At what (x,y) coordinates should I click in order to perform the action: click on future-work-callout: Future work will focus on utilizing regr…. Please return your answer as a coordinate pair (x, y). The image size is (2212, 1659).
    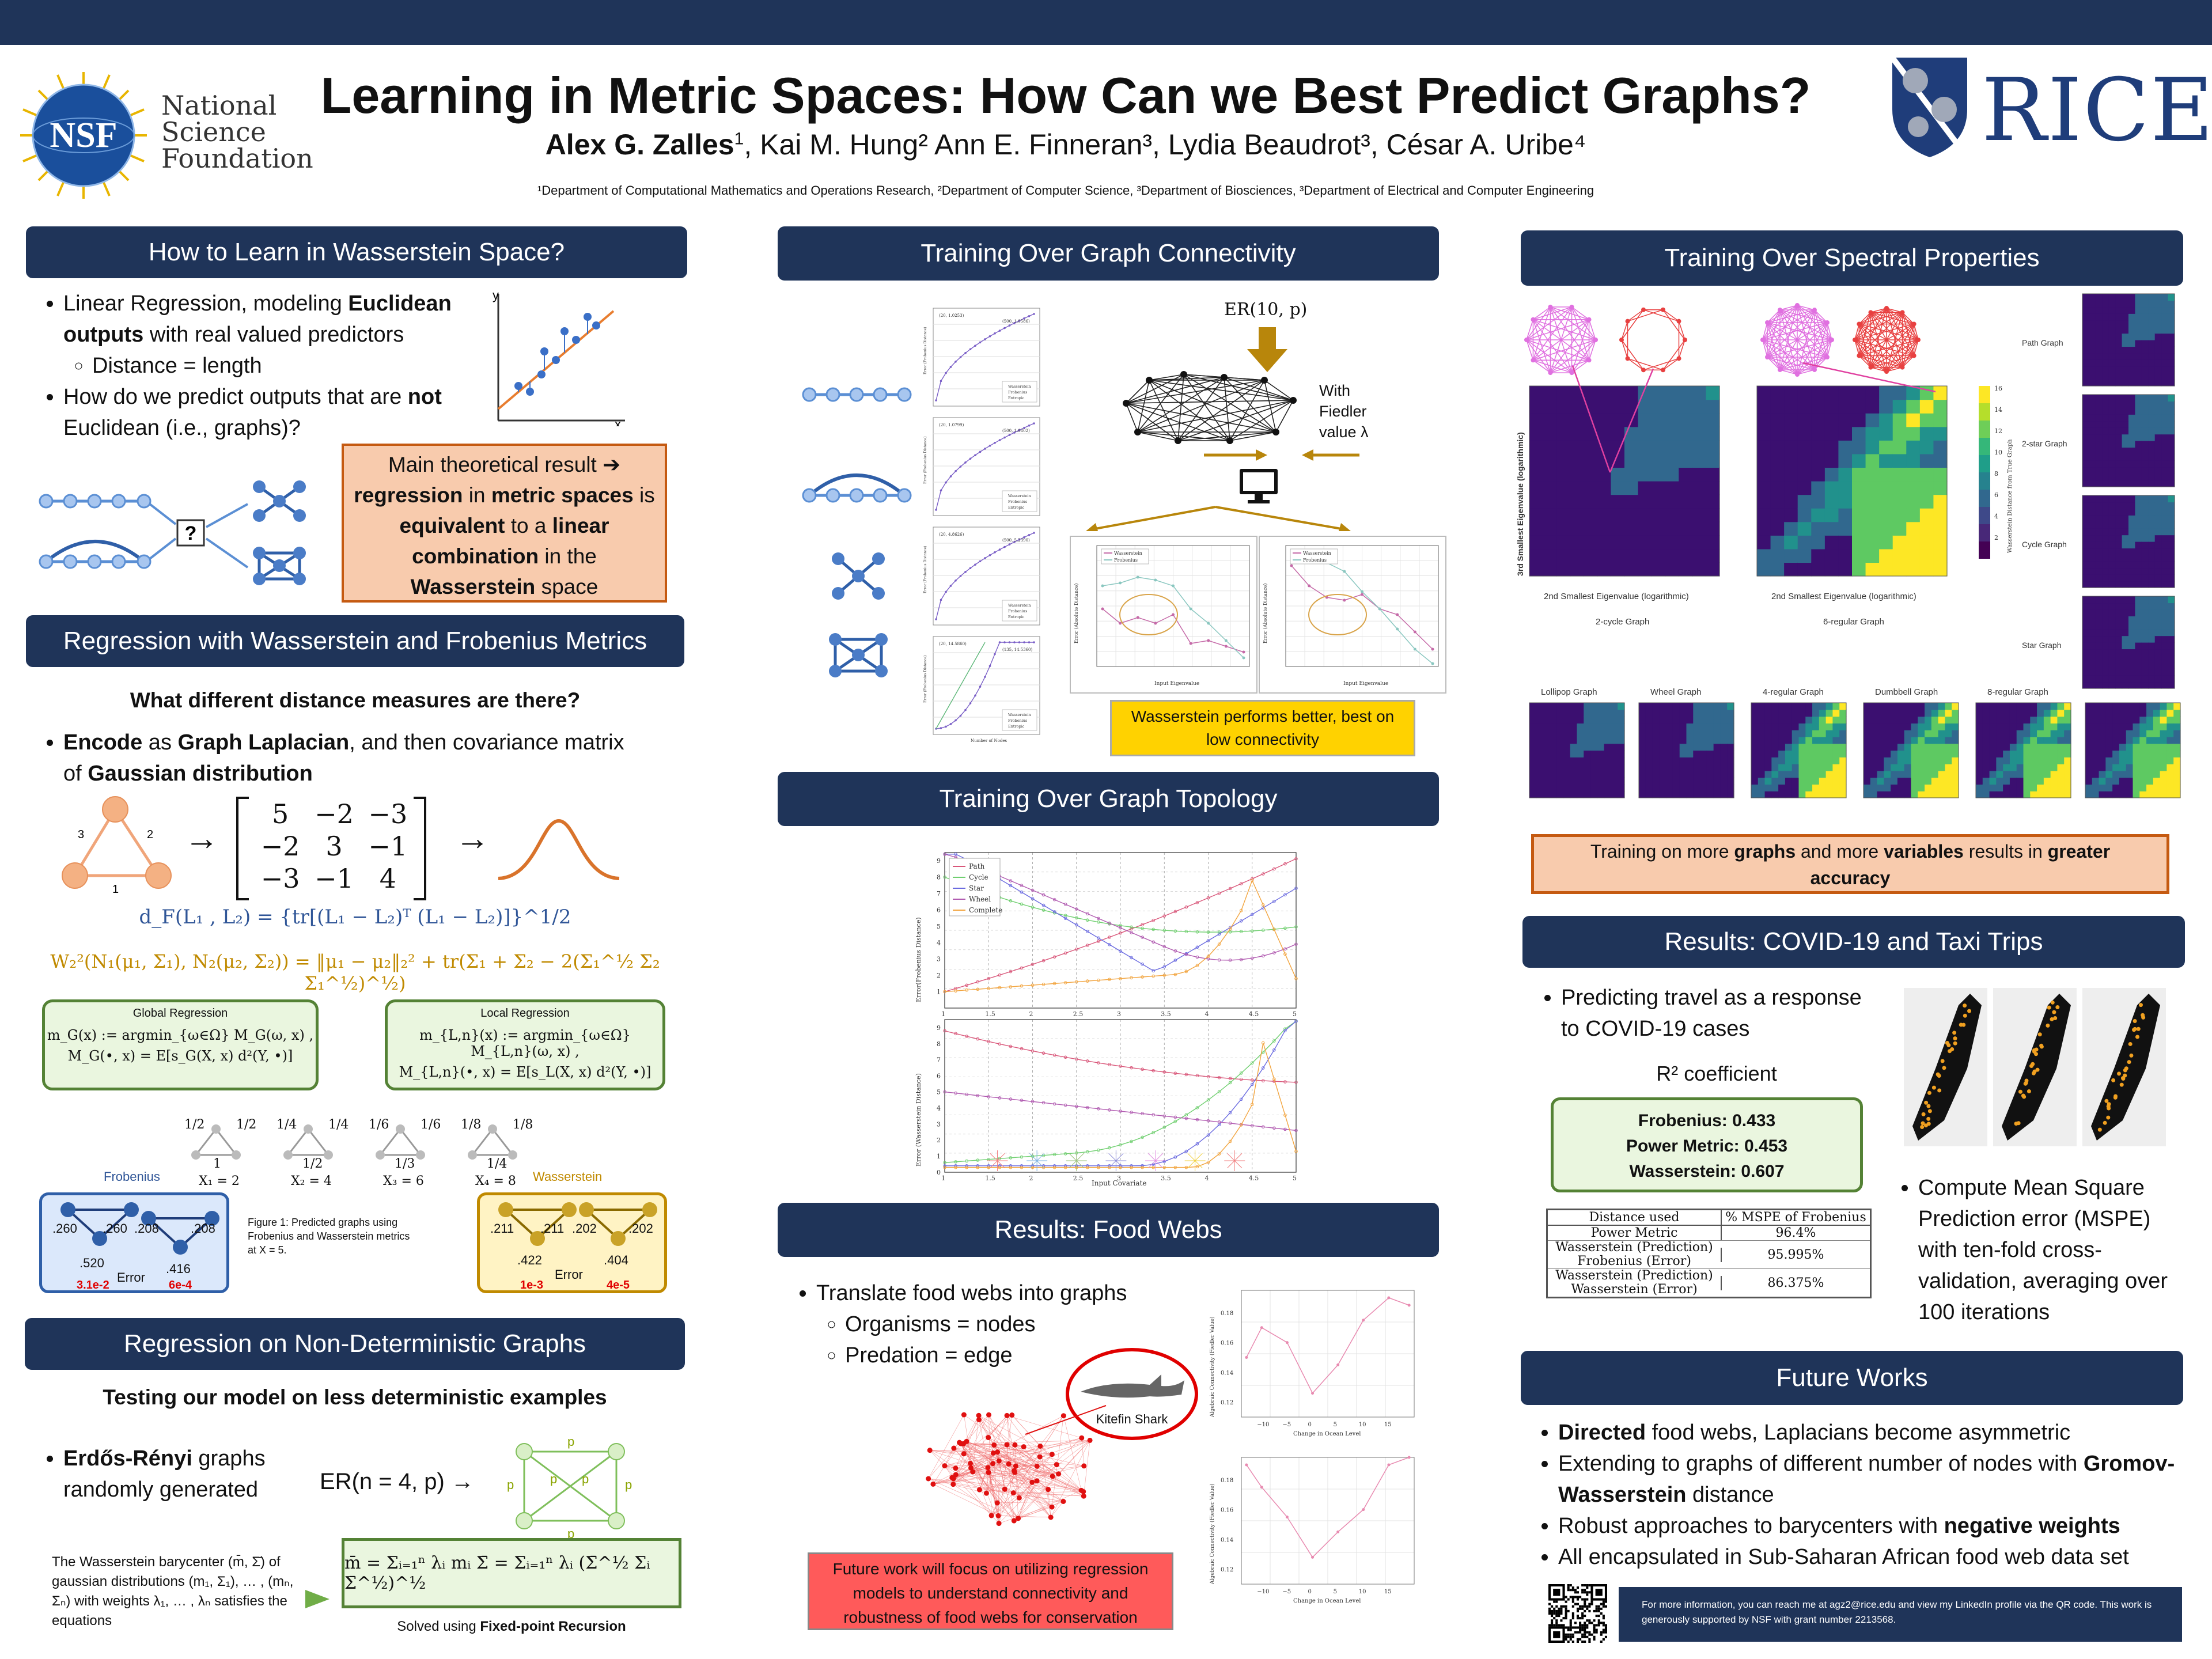
    Looking at the image, I should click on (990, 1591).